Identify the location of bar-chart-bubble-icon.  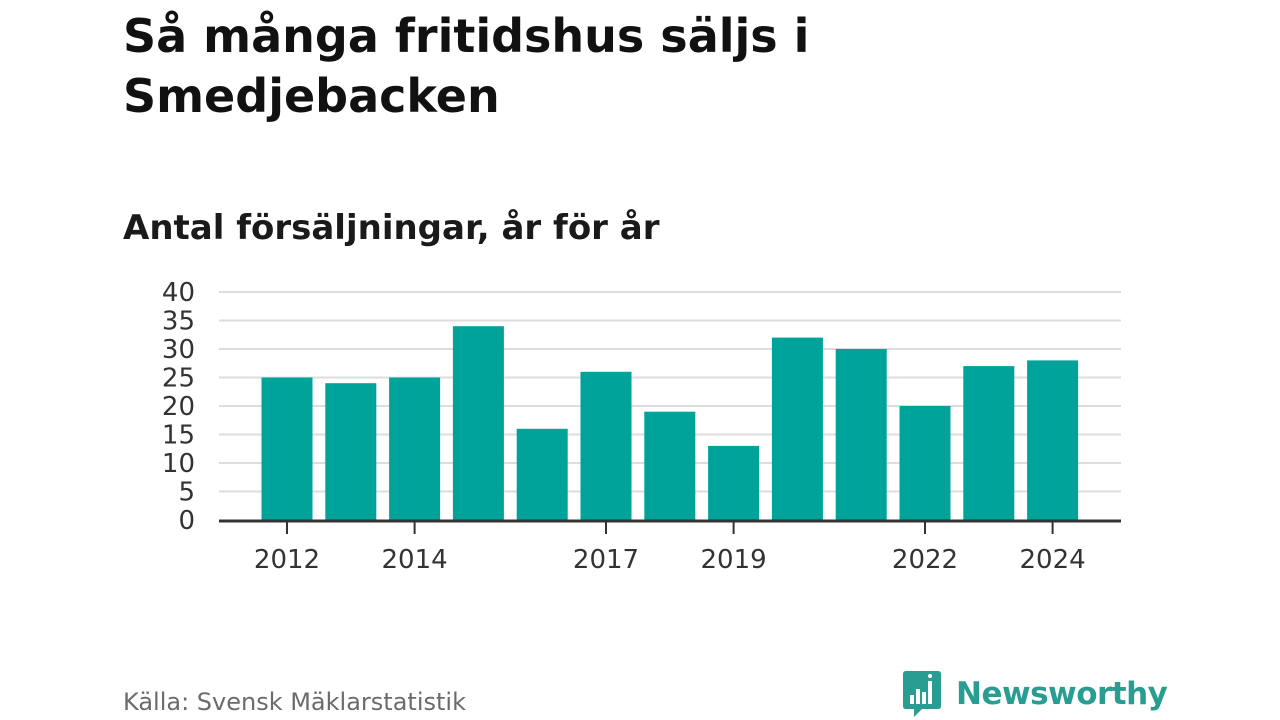
(922, 694).